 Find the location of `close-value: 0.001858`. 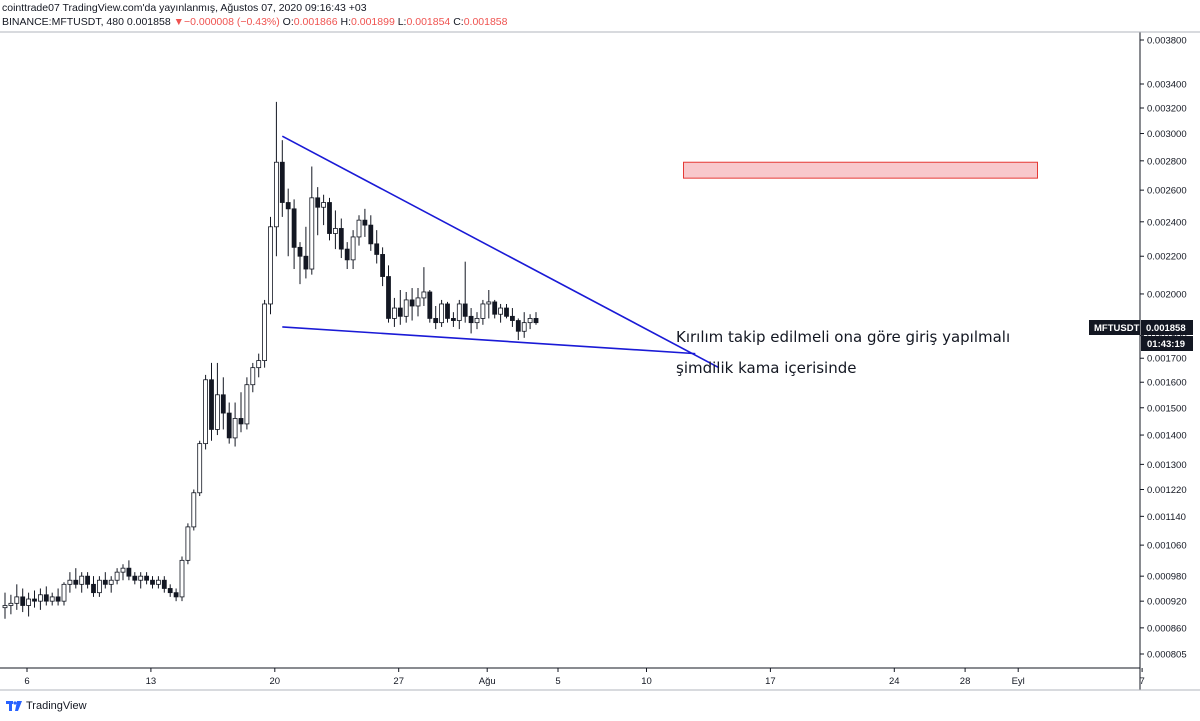

close-value: 0.001858 is located at coordinates (485, 22).